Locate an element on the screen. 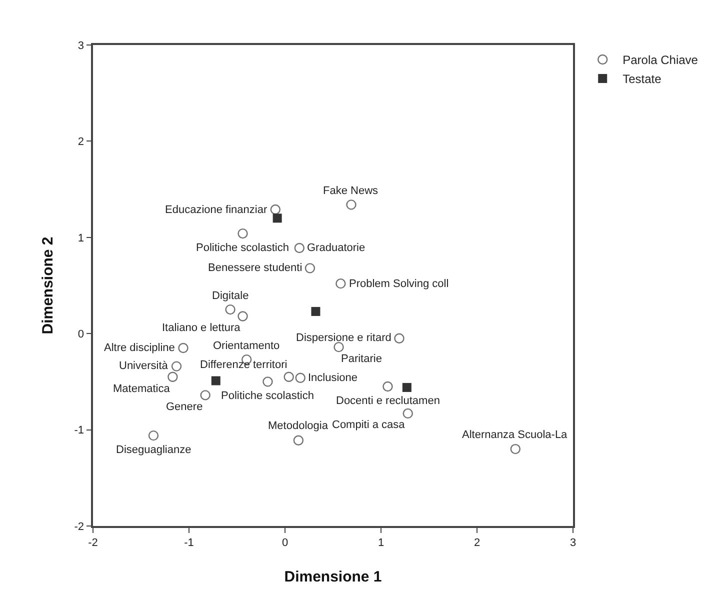 The image size is (717, 606). annotation: Digitale is located at coordinates (230, 296).